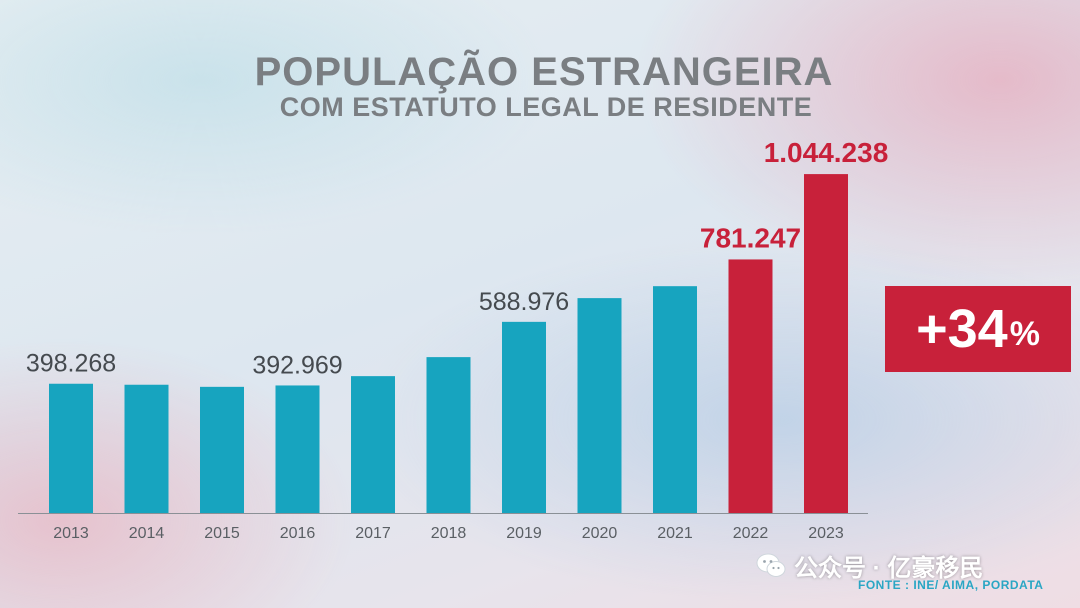 The height and width of the screenshot is (608, 1080). What do you see at coordinates (951, 585) in the screenshot?
I see `source-note: FONTE : INE/ AIMA, PORDATA` at bounding box center [951, 585].